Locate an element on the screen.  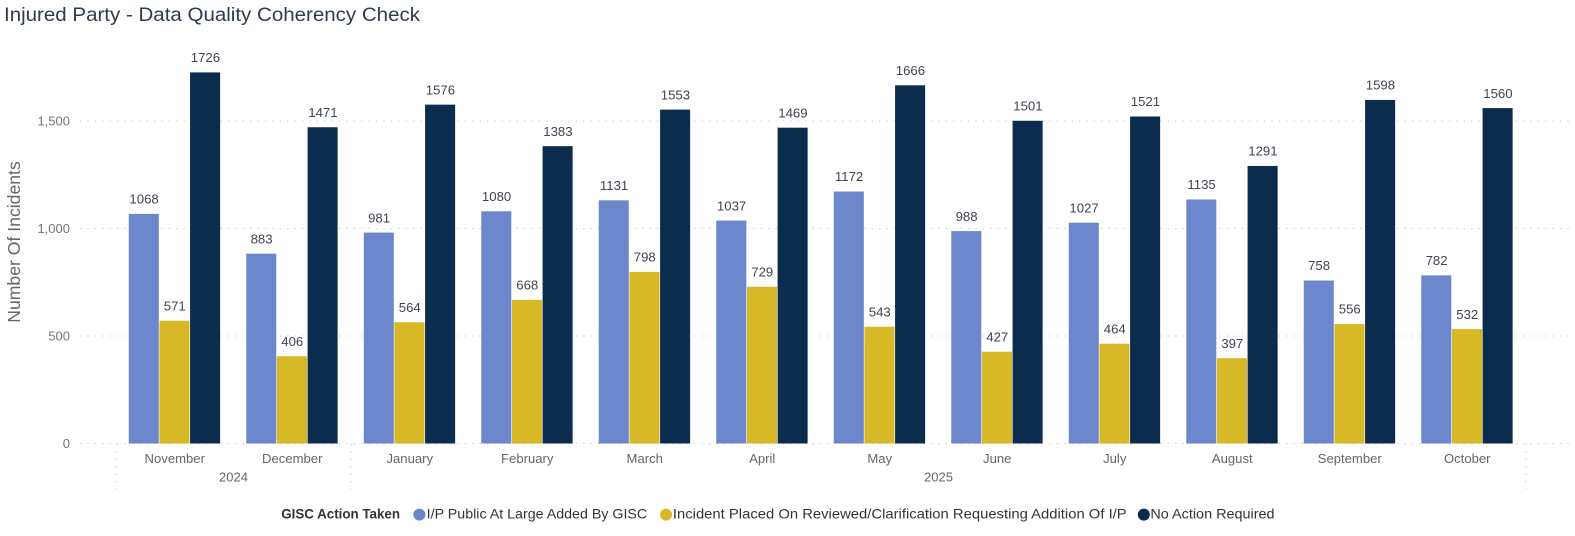
svg-text: 1135 is located at coordinates (1201, 184).